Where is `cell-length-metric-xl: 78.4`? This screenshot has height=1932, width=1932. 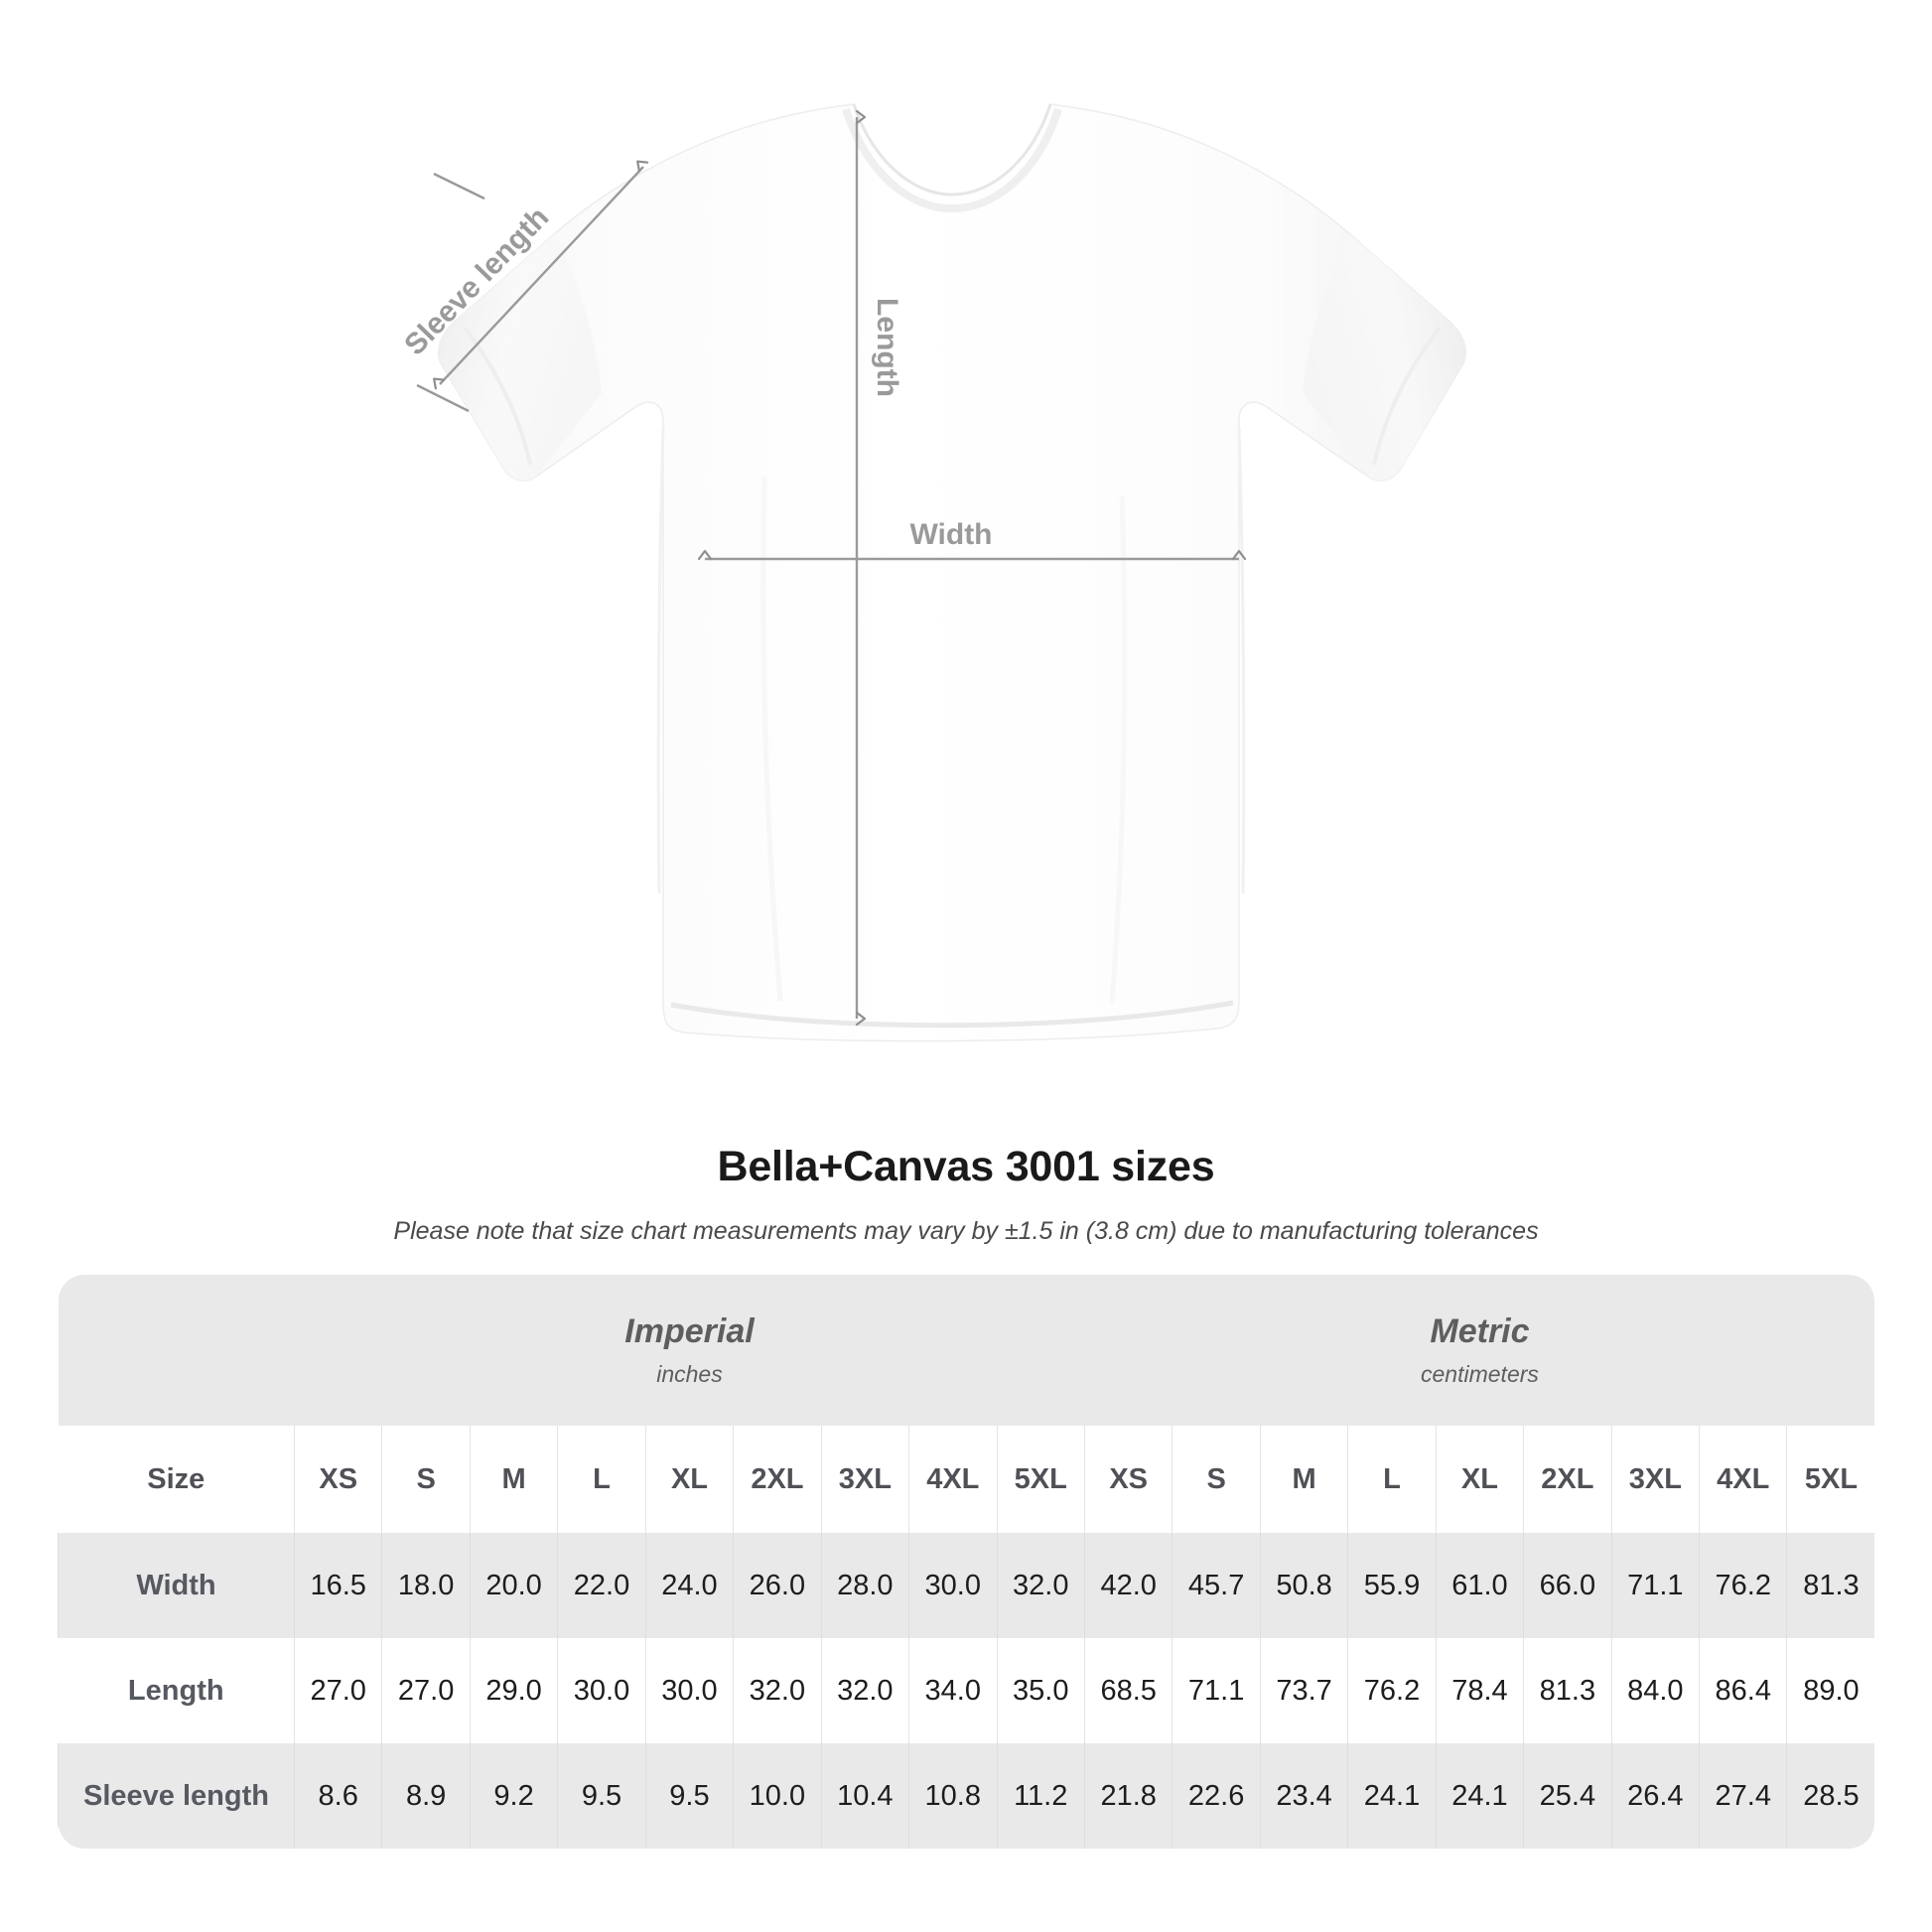 cell-length-metric-xl: 78.4 is located at coordinates (1480, 1690).